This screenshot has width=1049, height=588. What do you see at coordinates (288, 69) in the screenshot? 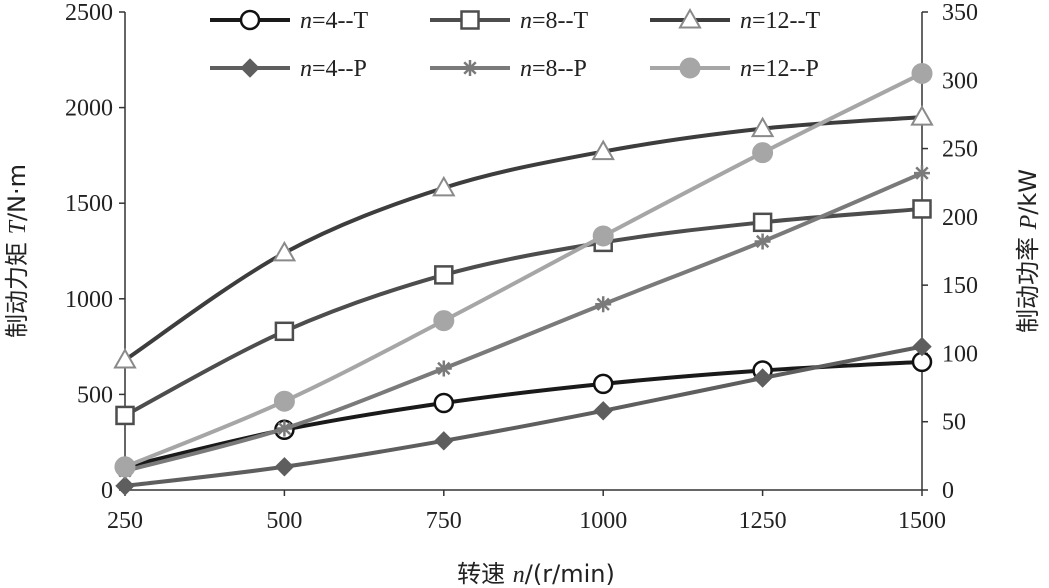
I see `legend-item: n=4--P` at bounding box center [288, 69].